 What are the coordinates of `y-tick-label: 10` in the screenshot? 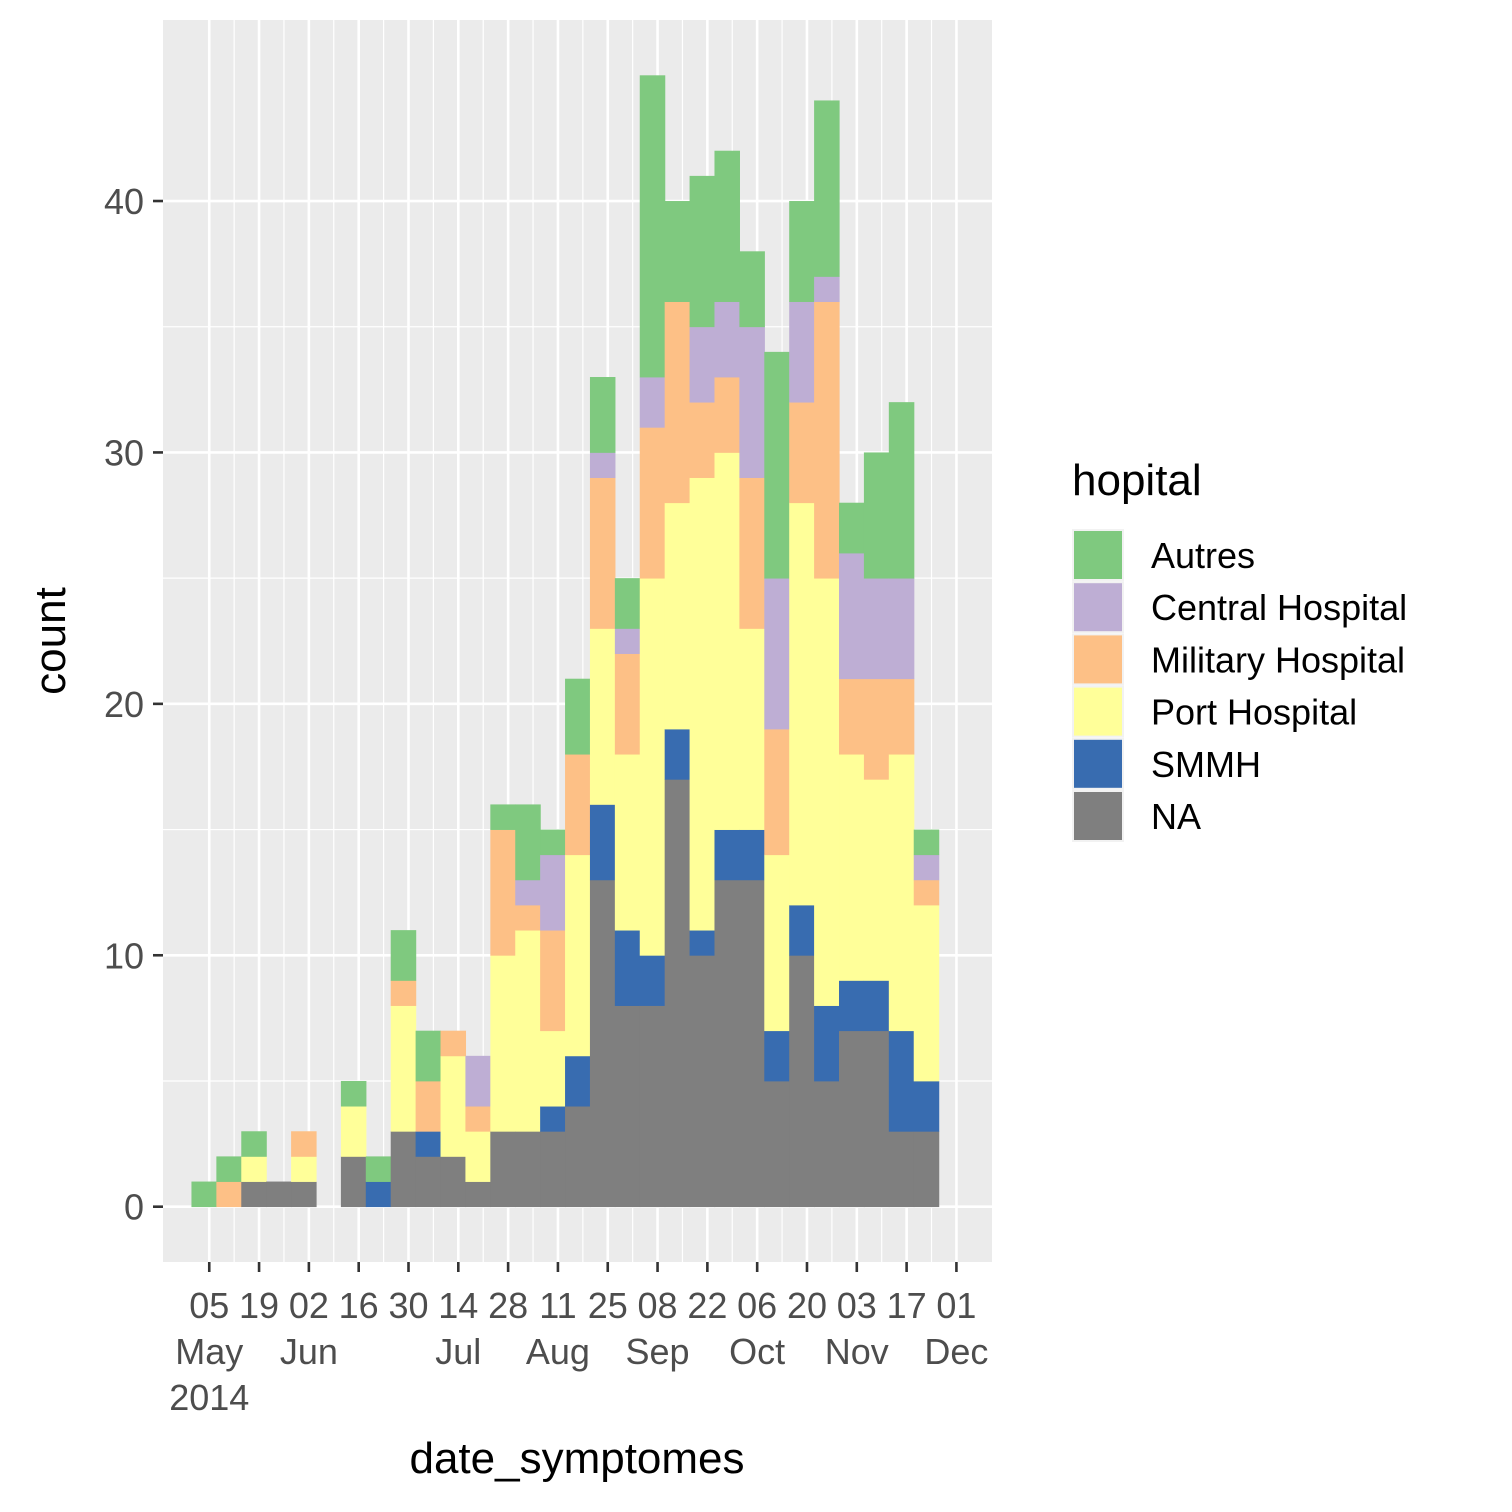 It's located at (124, 955).